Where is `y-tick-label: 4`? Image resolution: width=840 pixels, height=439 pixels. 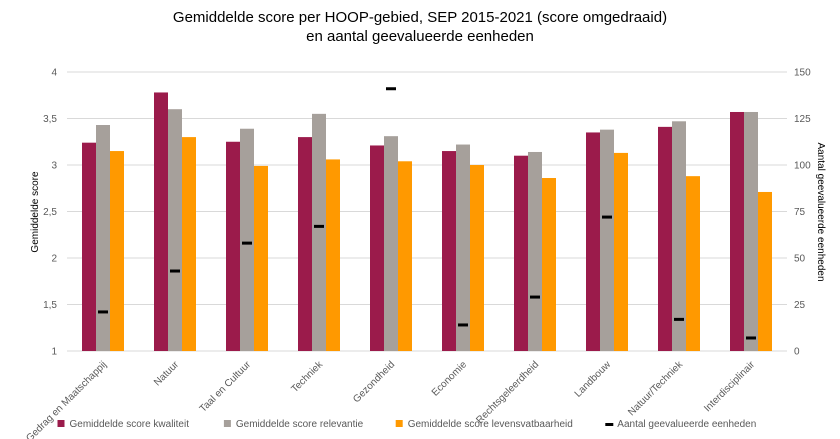
y-tick-label: 4 is located at coordinates (54, 73).